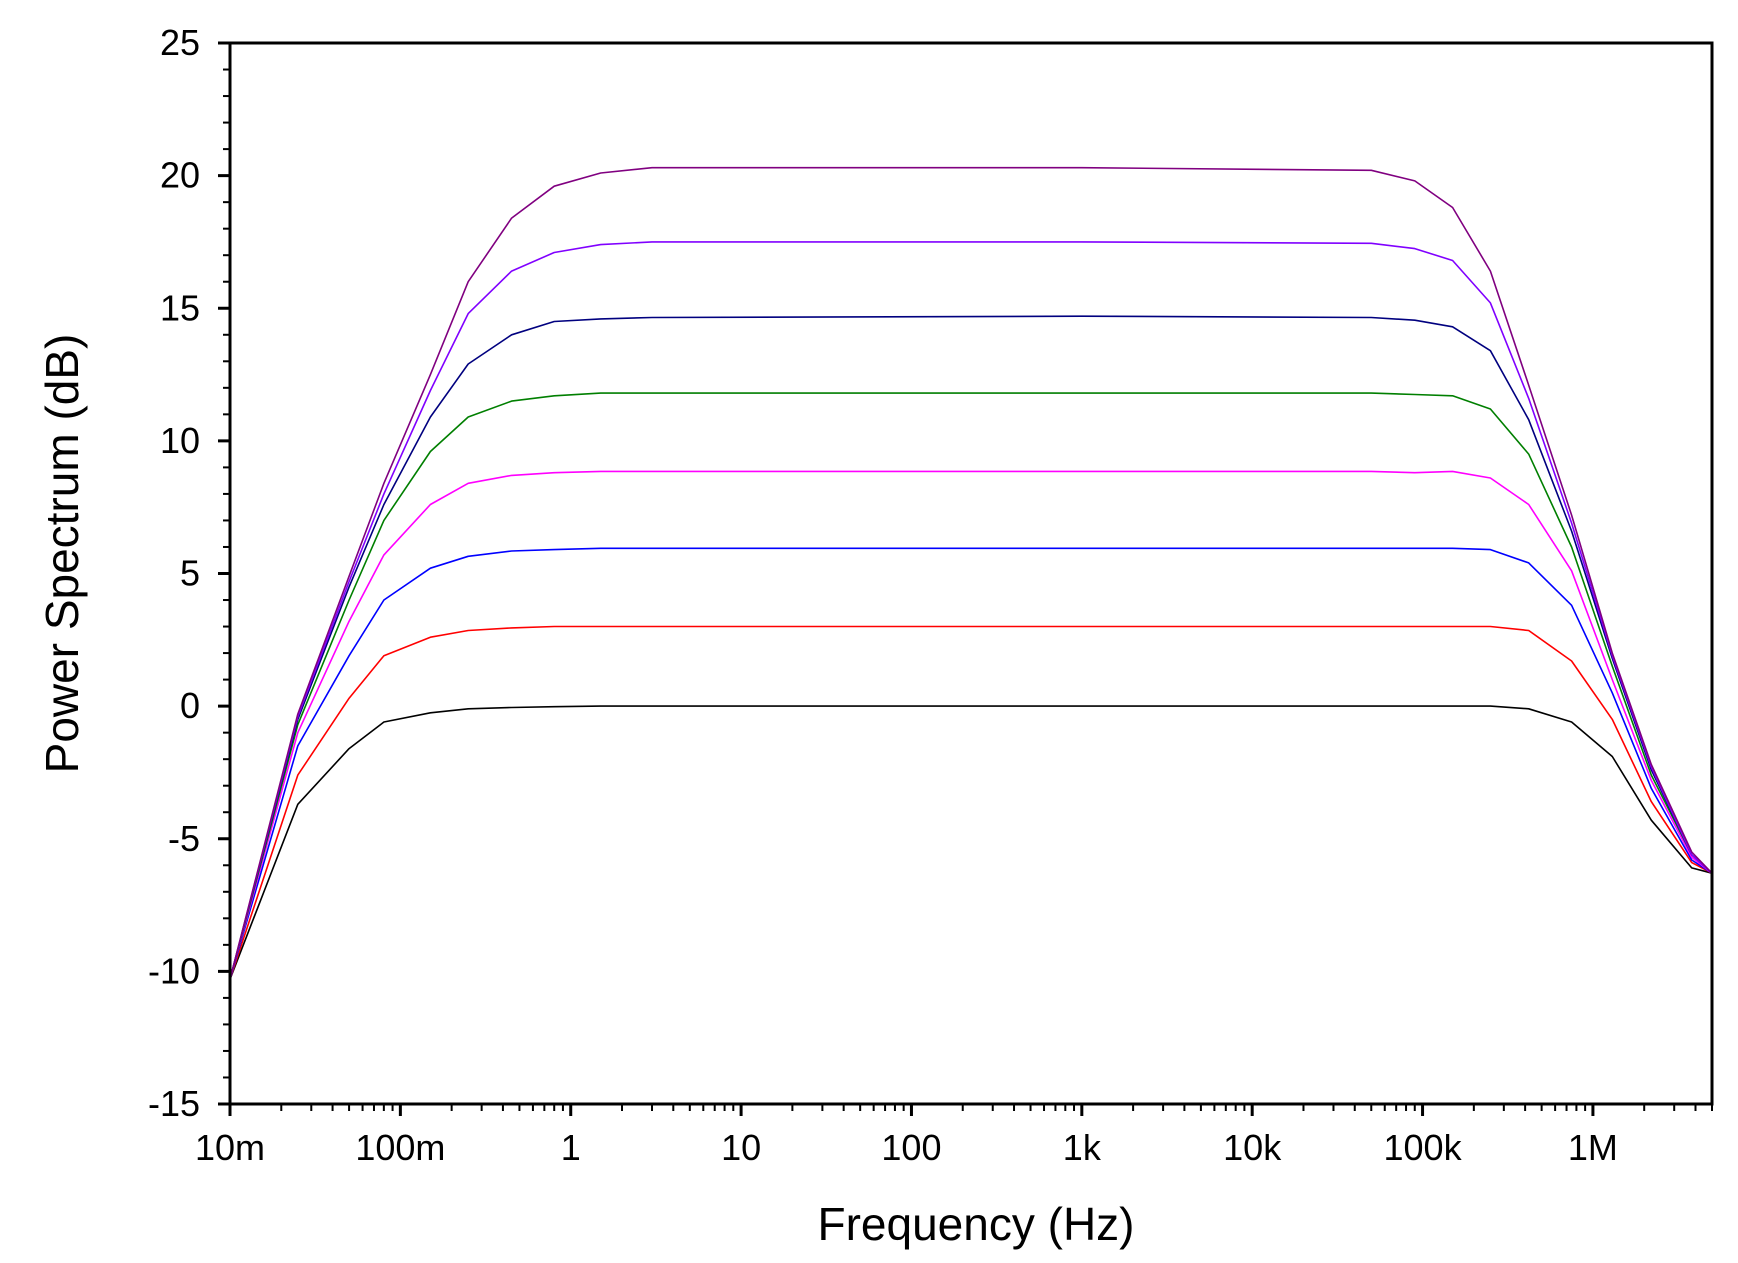 The height and width of the screenshot is (1263, 1738). I want to click on x-axis-title: Frequency (Hz), so click(976, 1224).